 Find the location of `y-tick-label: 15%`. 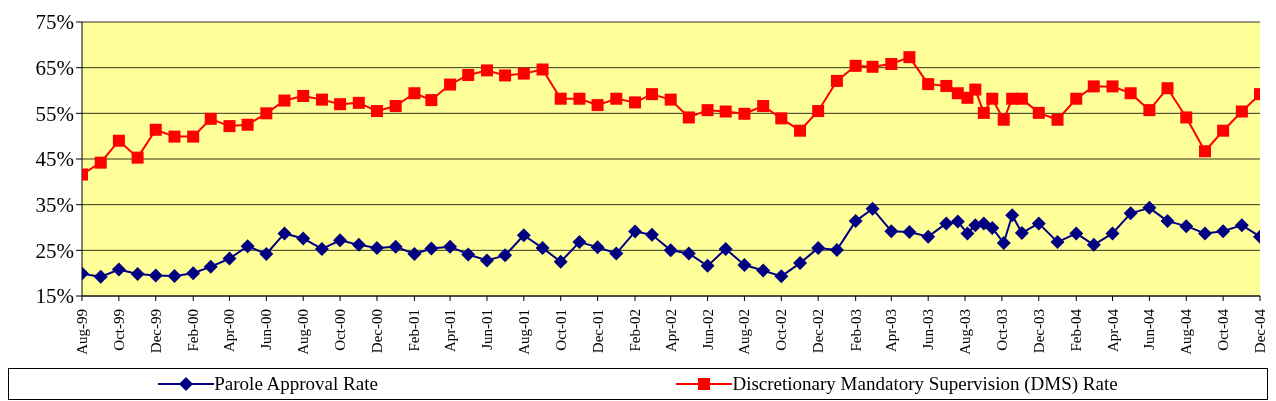

y-tick-label: 15% is located at coordinates (54, 296).